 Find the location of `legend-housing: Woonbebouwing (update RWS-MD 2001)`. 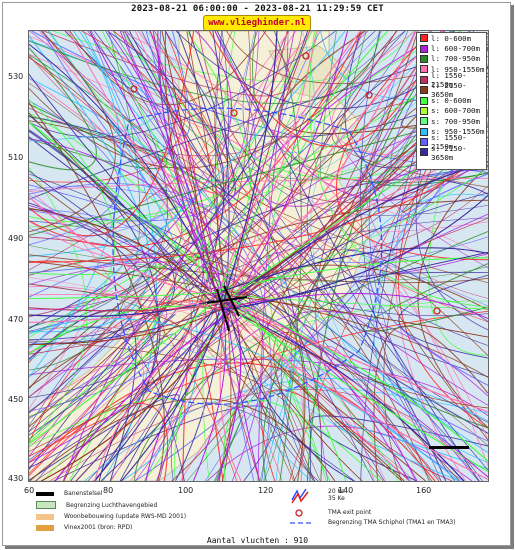

legend-housing: Woonbebouwing (update RWS-MD 2001) is located at coordinates (111, 516).